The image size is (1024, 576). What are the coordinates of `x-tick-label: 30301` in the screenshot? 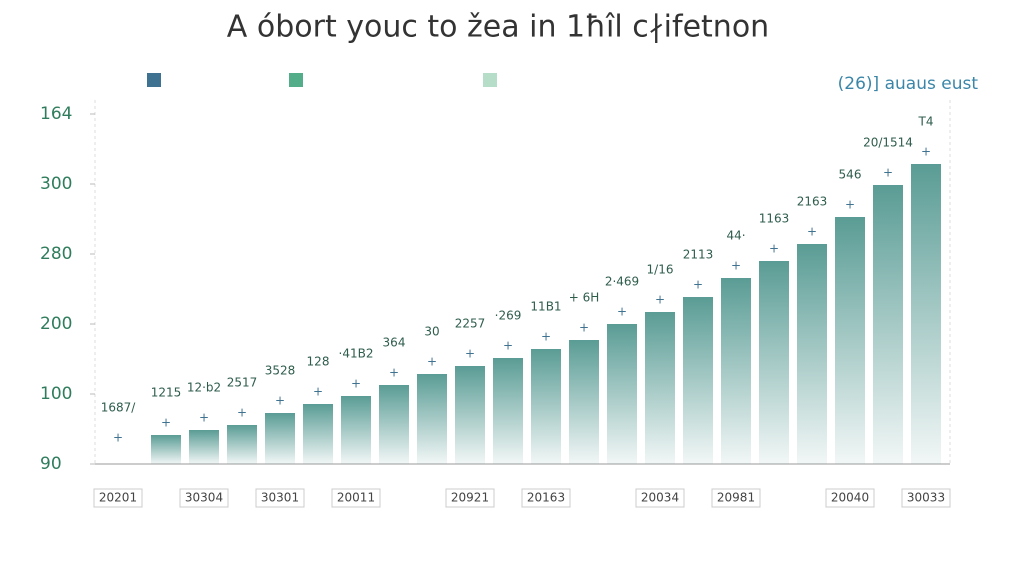 It's located at (280, 498).